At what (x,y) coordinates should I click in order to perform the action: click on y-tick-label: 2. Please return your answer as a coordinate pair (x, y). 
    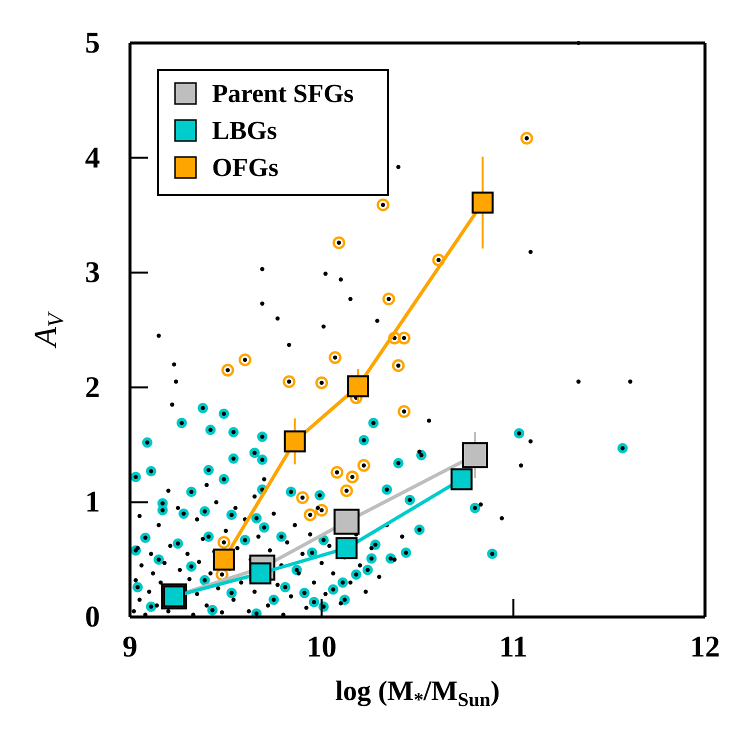
    Looking at the image, I should click on (92, 387).